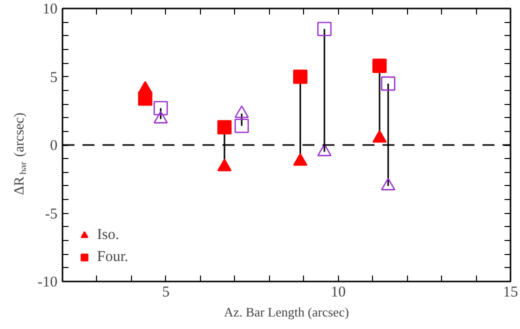  What do you see at coordinates (166, 292) in the screenshot?
I see `x-tick-label: 5` at bounding box center [166, 292].